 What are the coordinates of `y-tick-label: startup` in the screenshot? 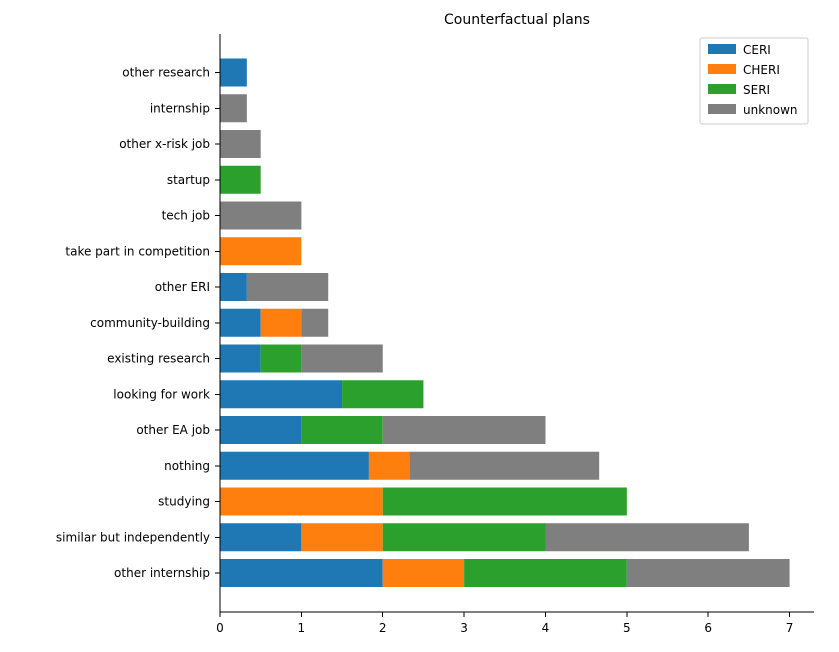 It's located at (188, 180).